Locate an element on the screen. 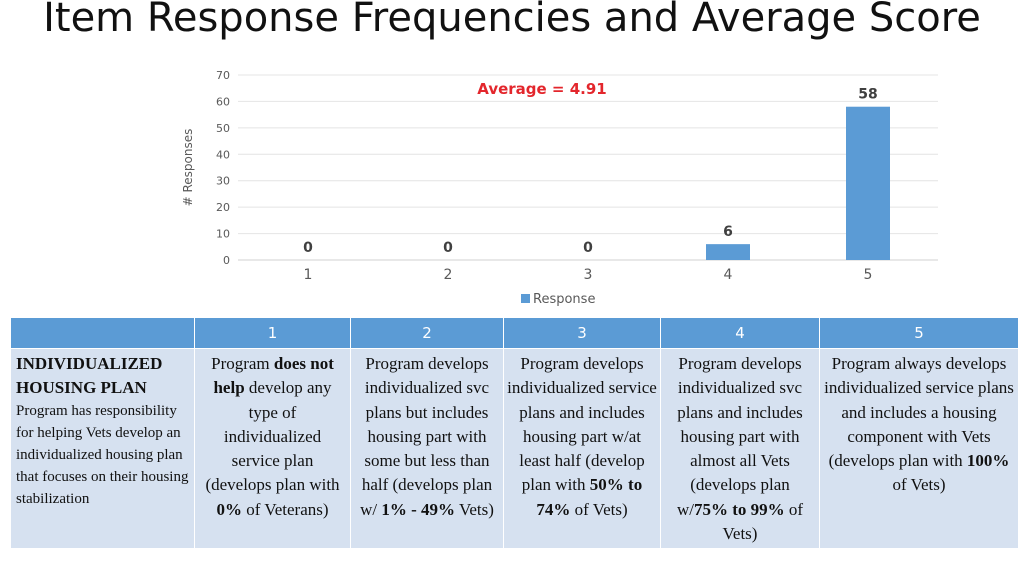 The width and height of the screenshot is (1024, 575). level-1-text-3: of Veterans) is located at coordinates (285, 509).